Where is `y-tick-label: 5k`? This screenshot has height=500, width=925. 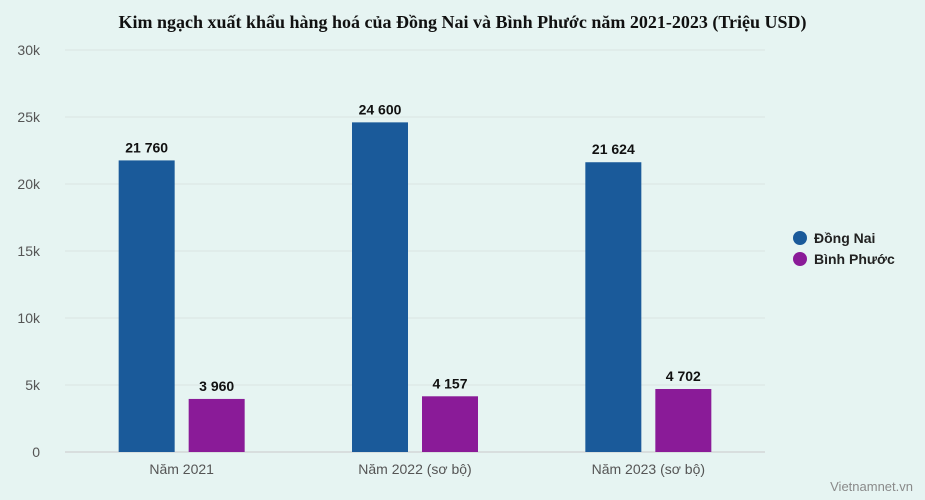
y-tick-label: 5k is located at coordinates (33, 385).